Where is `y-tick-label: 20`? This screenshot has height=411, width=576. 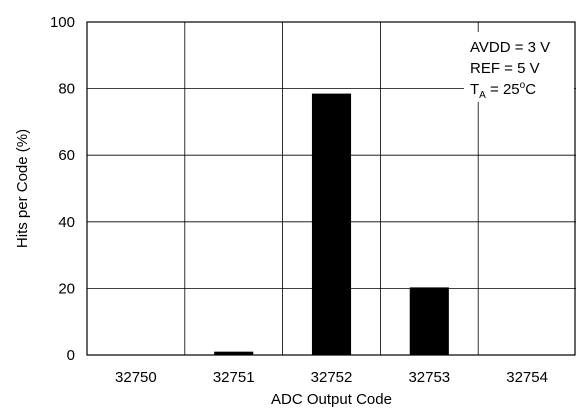
y-tick-label: 20 is located at coordinates (66, 288).